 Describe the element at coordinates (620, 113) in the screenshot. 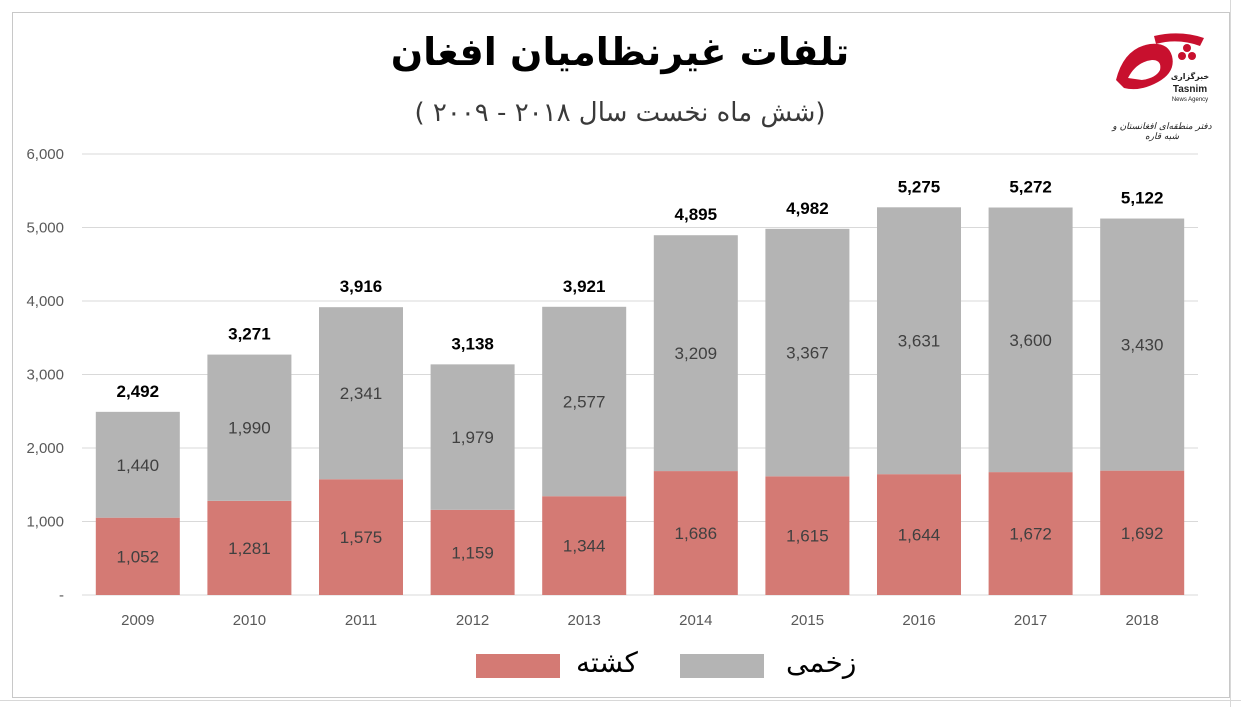

I see `chart-subtitle: (شش ماه نخست سال ۲۰۱۸ - ۲۰۰۹ )` at that location.